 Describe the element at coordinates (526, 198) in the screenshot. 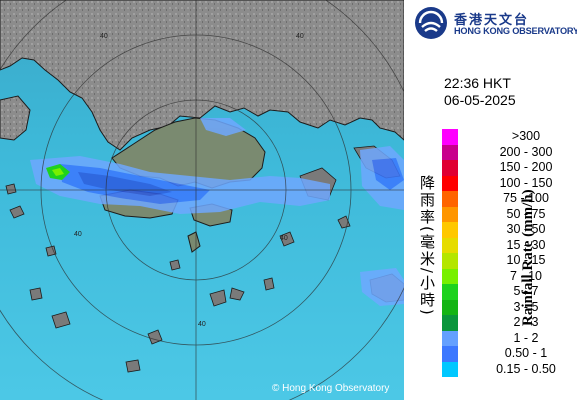

I see `legend-label: 75 - 100` at that location.